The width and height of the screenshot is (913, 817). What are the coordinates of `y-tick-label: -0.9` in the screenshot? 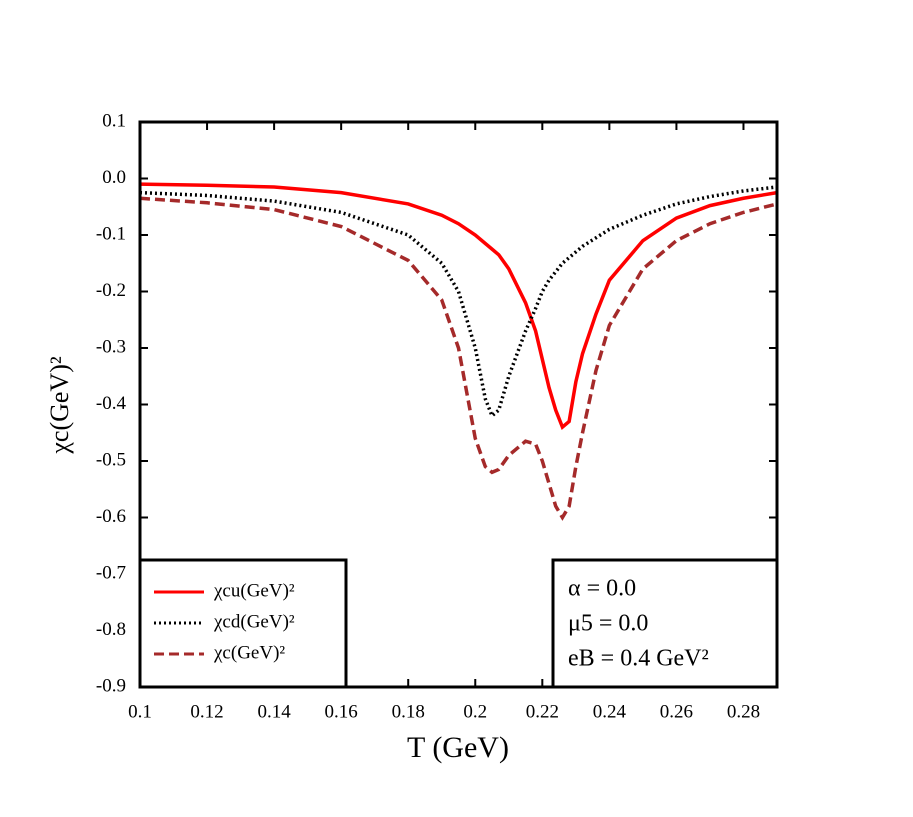 It's located at (111, 685).